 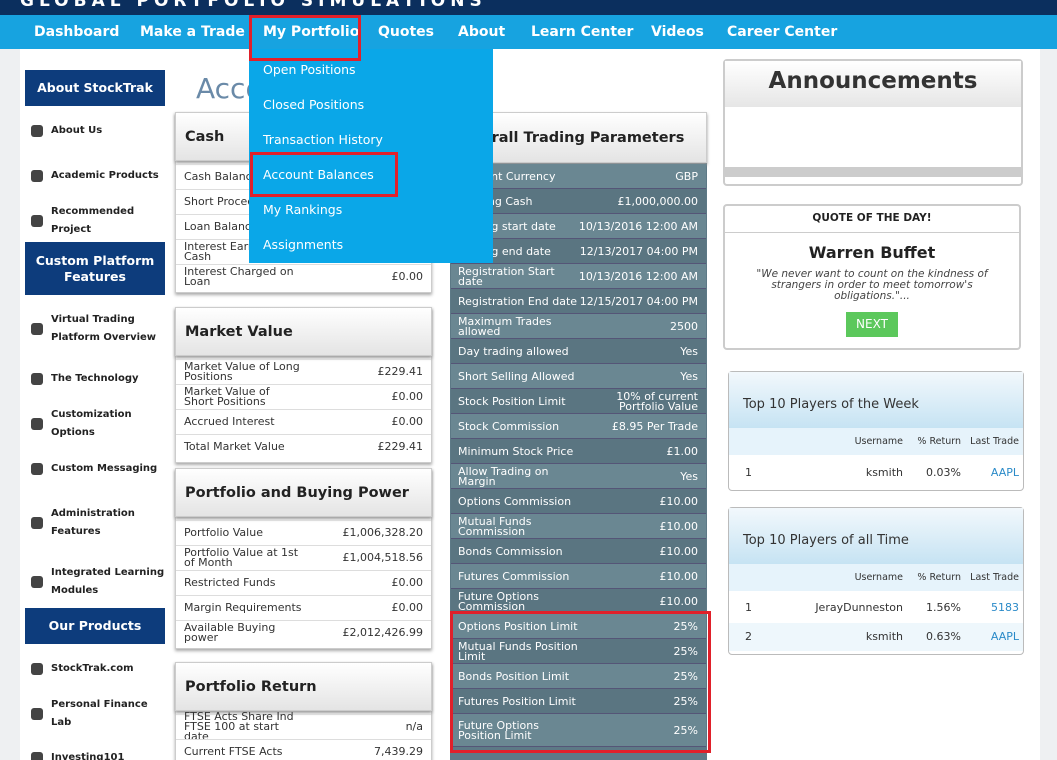 I want to click on panel-title: Portfolio and Buying Power, so click(x=303, y=492).